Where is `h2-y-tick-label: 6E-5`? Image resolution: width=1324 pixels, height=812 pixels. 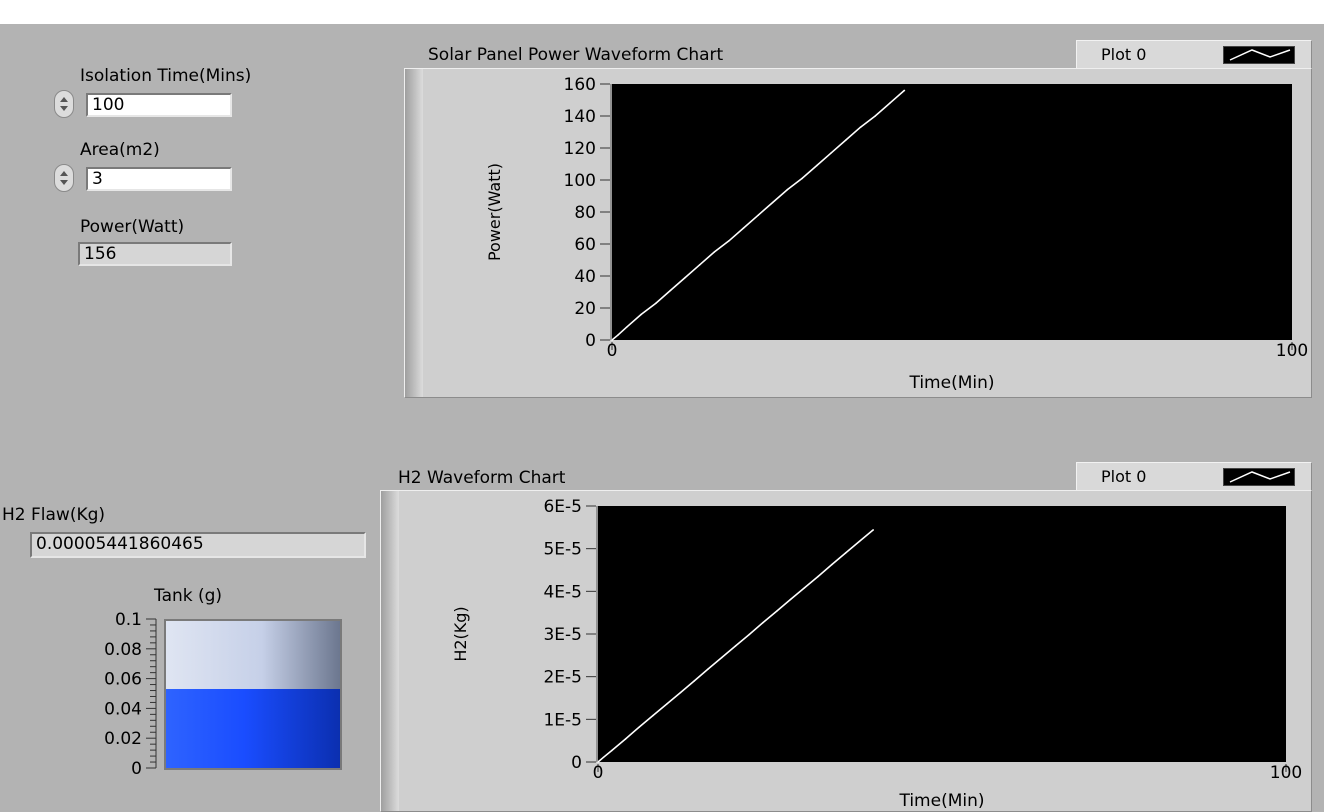
h2-y-tick-label: 6E-5 is located at coordinates (562, 507).